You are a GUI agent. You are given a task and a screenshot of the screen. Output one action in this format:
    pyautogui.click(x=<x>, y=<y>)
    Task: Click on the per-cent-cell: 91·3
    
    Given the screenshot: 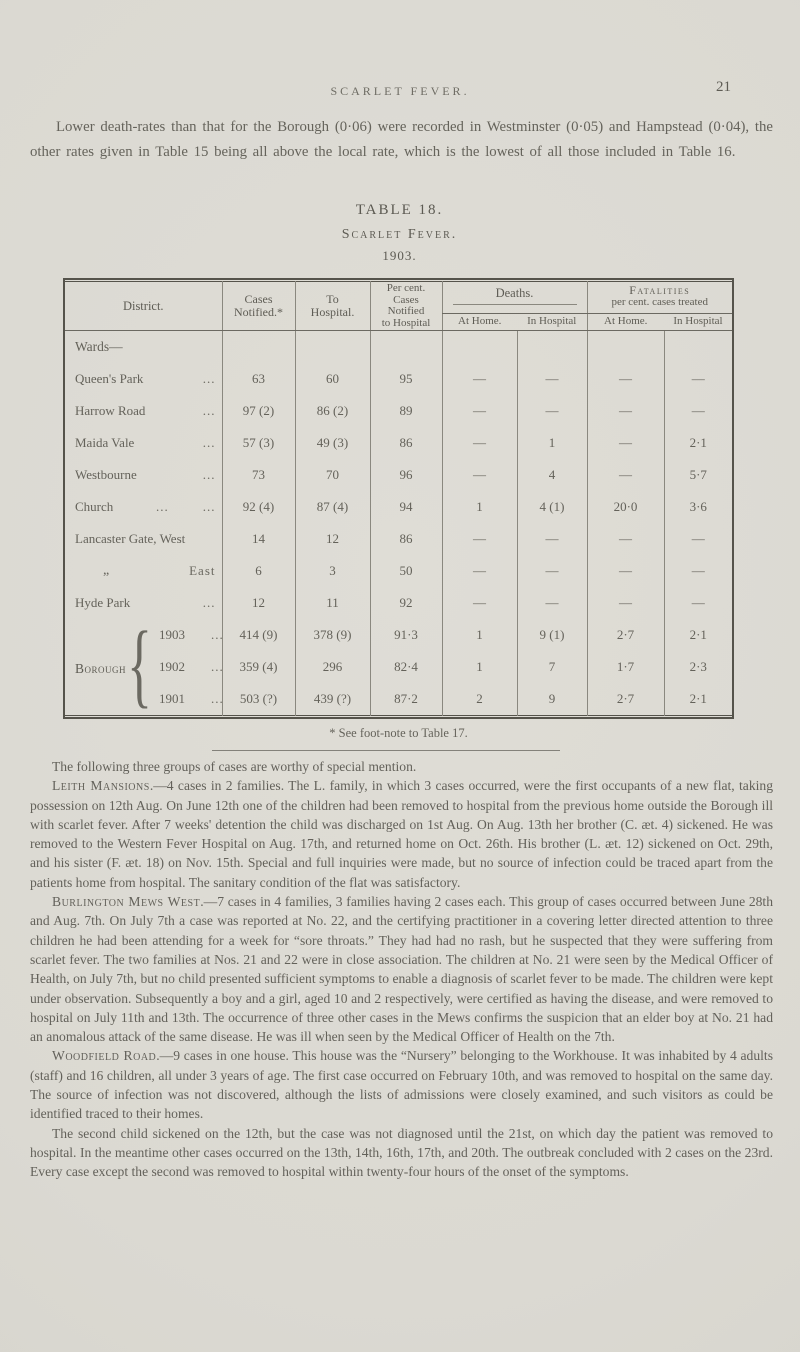 What is the action you would take?
    pyautogui.click(x=405, y=635)
    